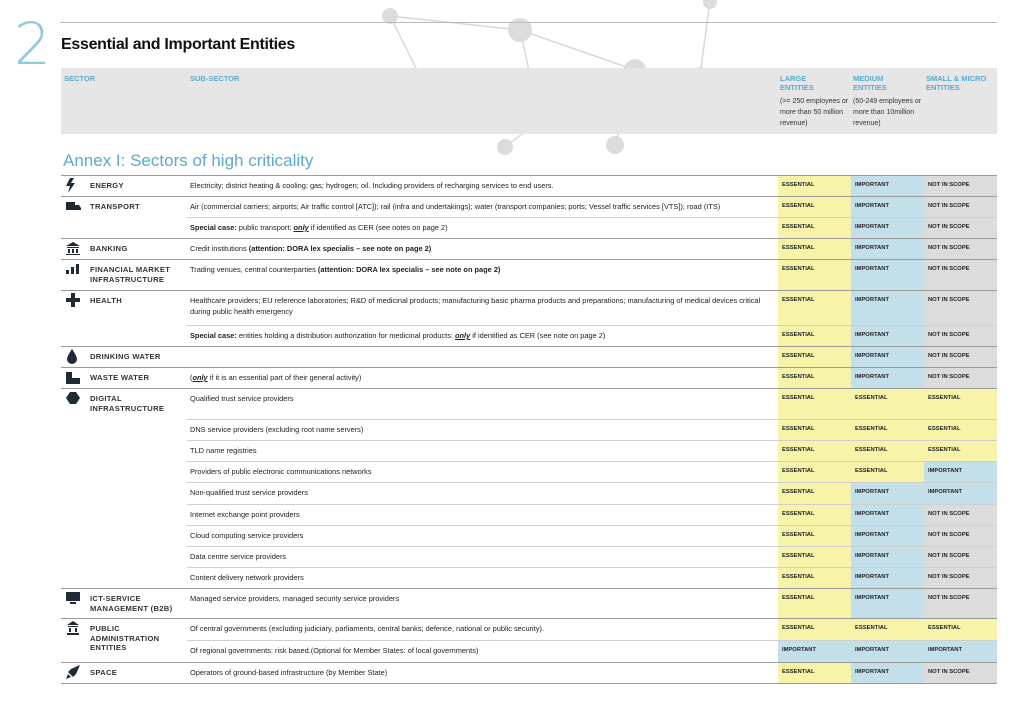 The width and height of the screenshot is (1024, 724). What do you see at coordinates (463, 335) in the screenshot?
I see `text-segment: only` at bounding box center [463, 335].